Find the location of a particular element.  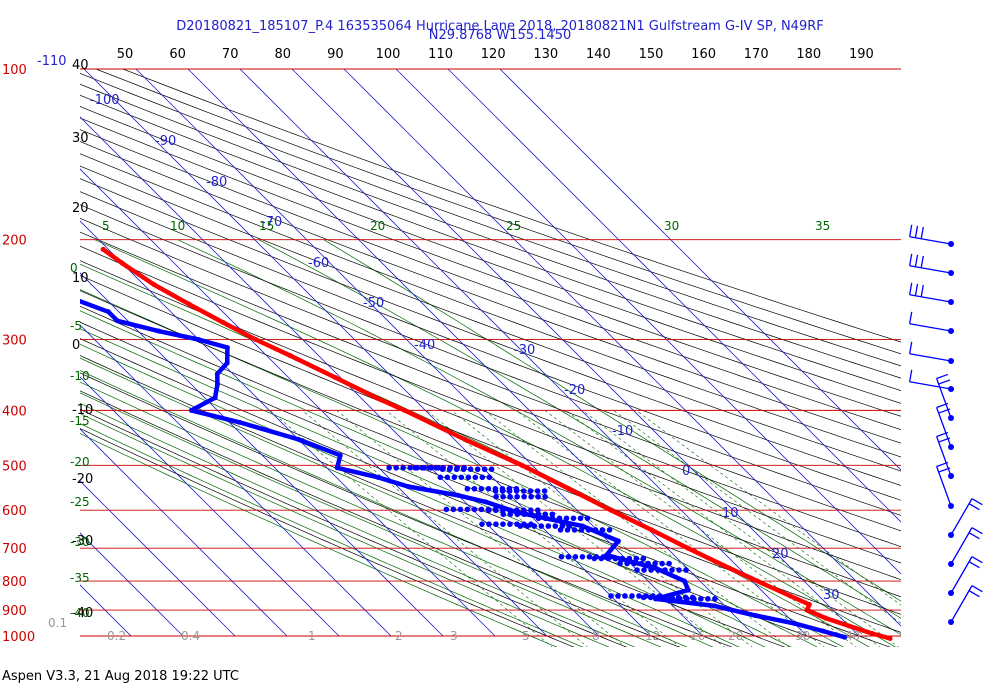

top-moist-label: 20 is located at coordinates (377, 226).